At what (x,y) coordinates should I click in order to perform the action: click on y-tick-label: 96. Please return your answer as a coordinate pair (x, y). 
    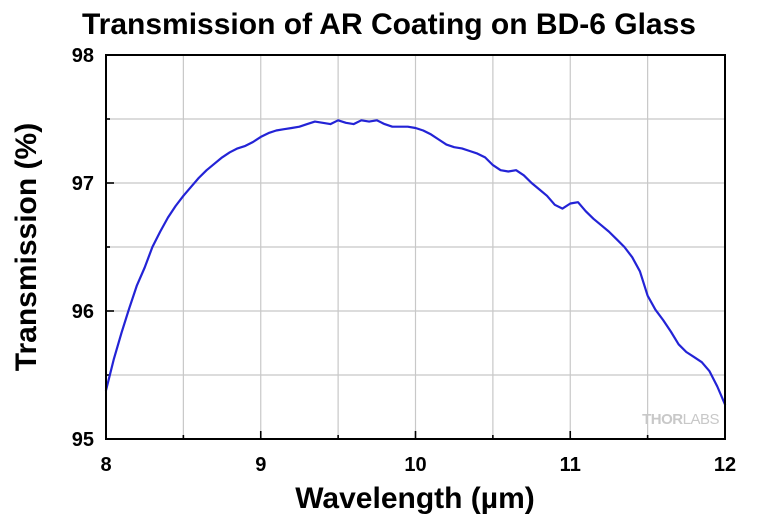
    Looking at the image, I should click on (83, 312).